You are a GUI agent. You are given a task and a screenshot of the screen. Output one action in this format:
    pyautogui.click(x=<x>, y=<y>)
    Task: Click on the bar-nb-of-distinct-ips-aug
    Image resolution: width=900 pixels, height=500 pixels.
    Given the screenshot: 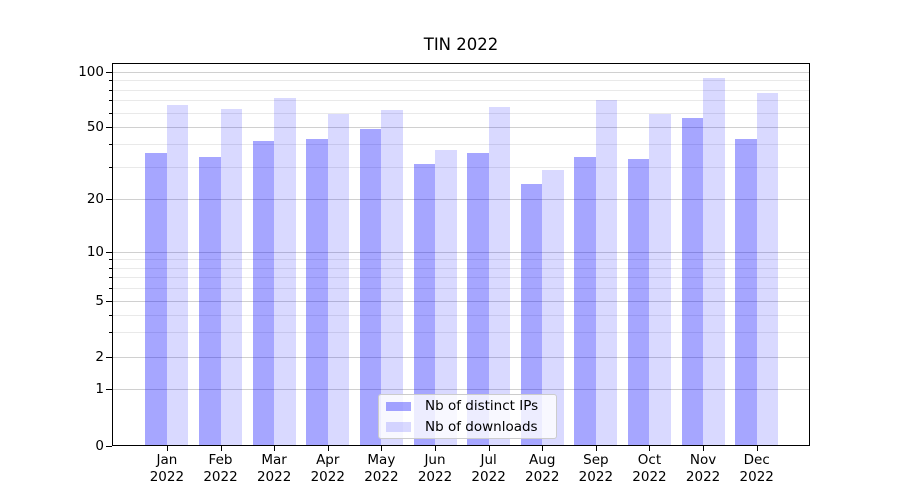 What is the action you would take?
    pyautogui.click(x=531, y=314)
    